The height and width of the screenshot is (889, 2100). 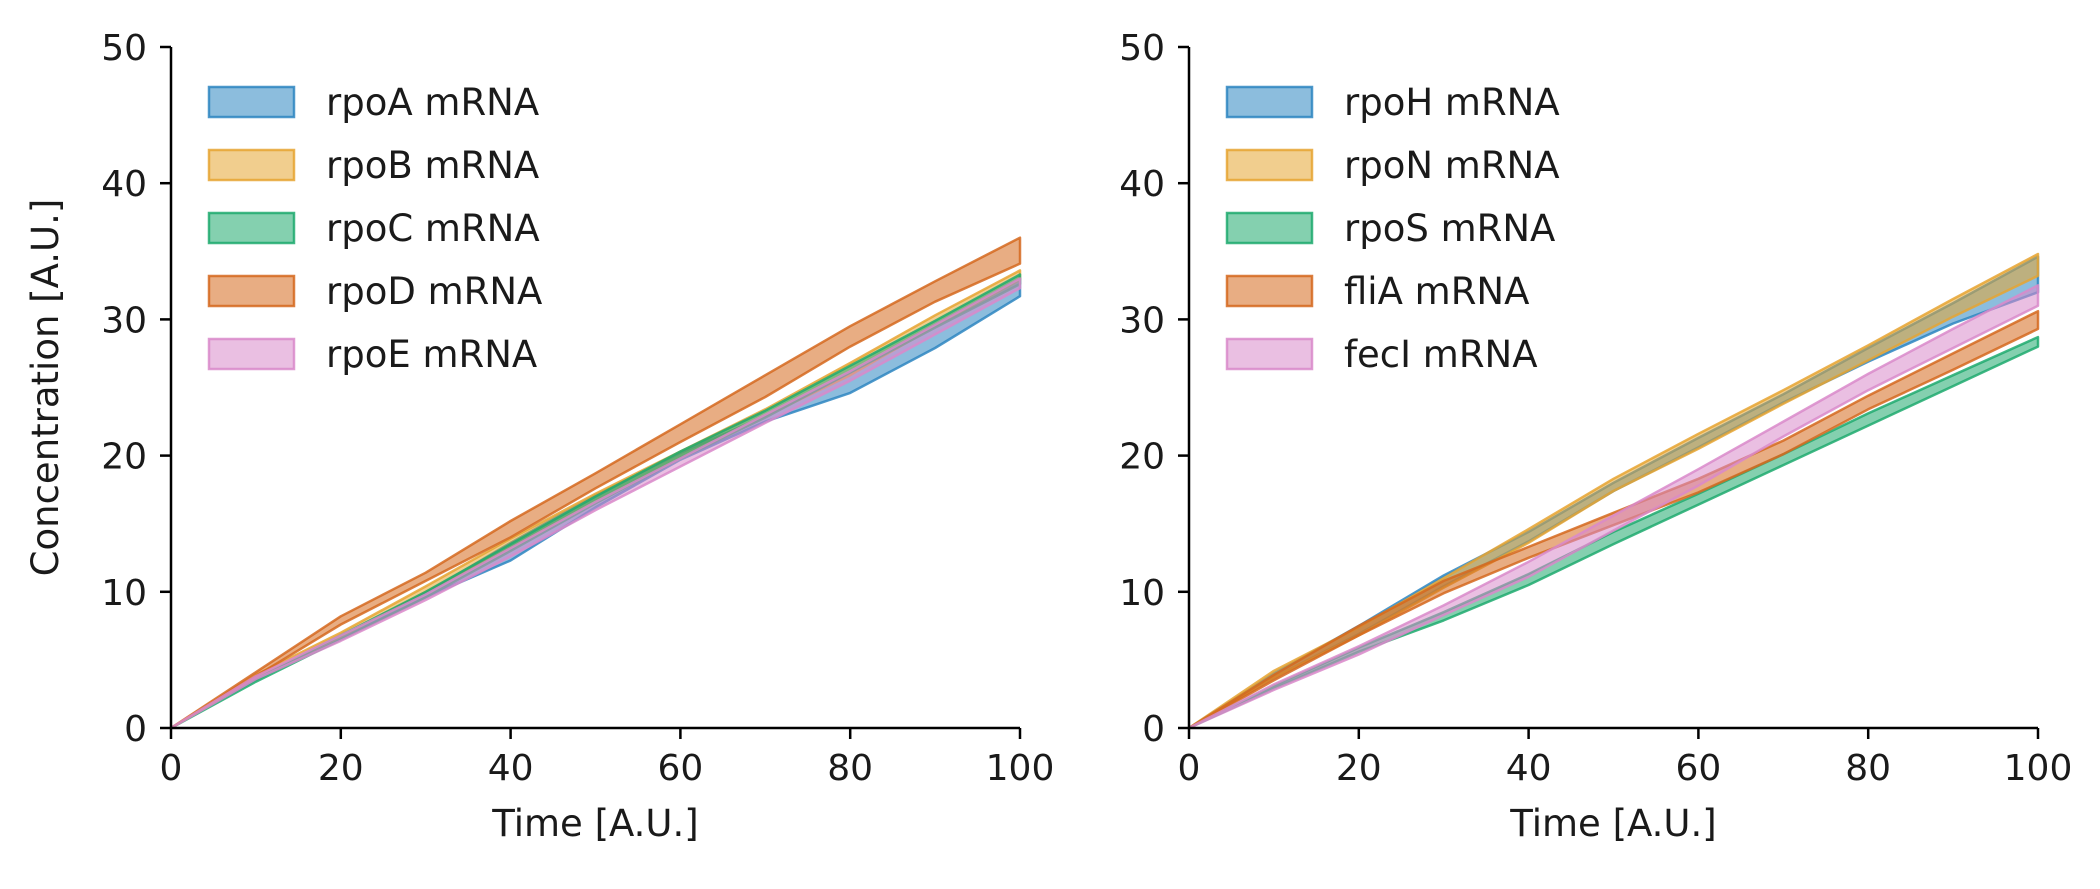 I want to click on legend-label: rpoC mRNA, so click(x=433, y=228).